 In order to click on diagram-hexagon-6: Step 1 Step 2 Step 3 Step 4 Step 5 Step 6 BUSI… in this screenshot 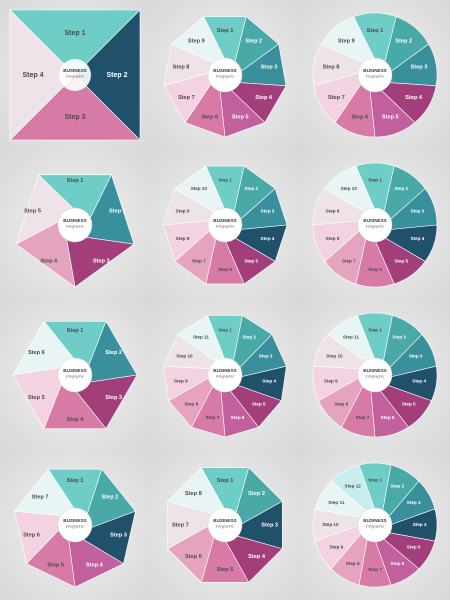, I will do `click(75, 375)`.